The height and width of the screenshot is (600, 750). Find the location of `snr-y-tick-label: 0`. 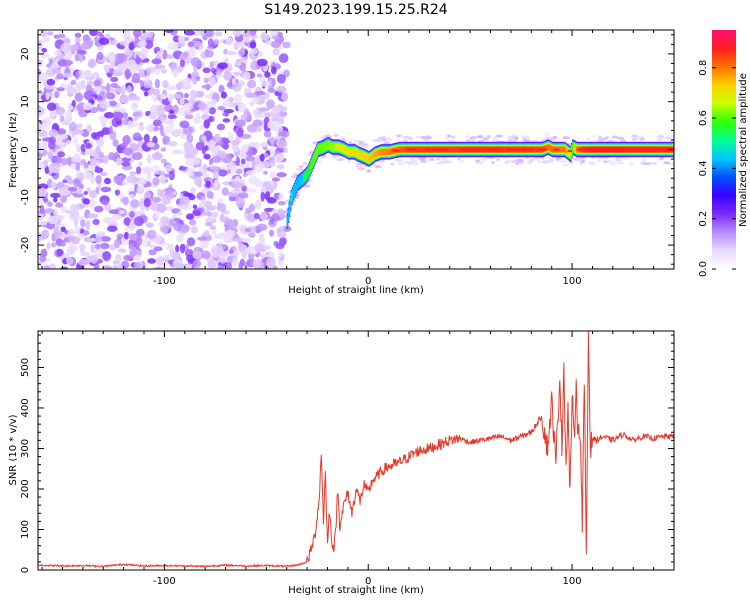

snr-y-tick-label: 0 is located at coordinates (25, 570).